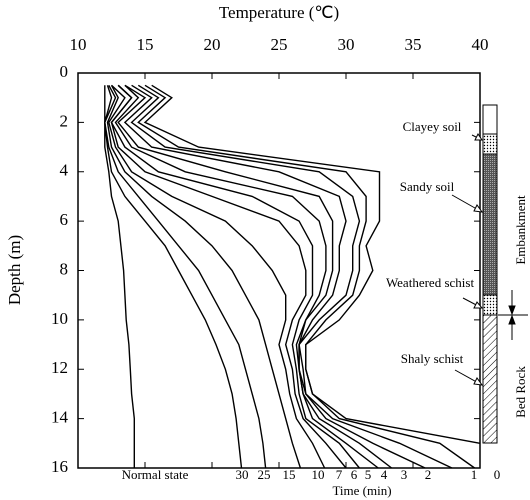  Describe the element at coordinates (264, 474) in the screenshot. I see `series-label: 25` at that location.